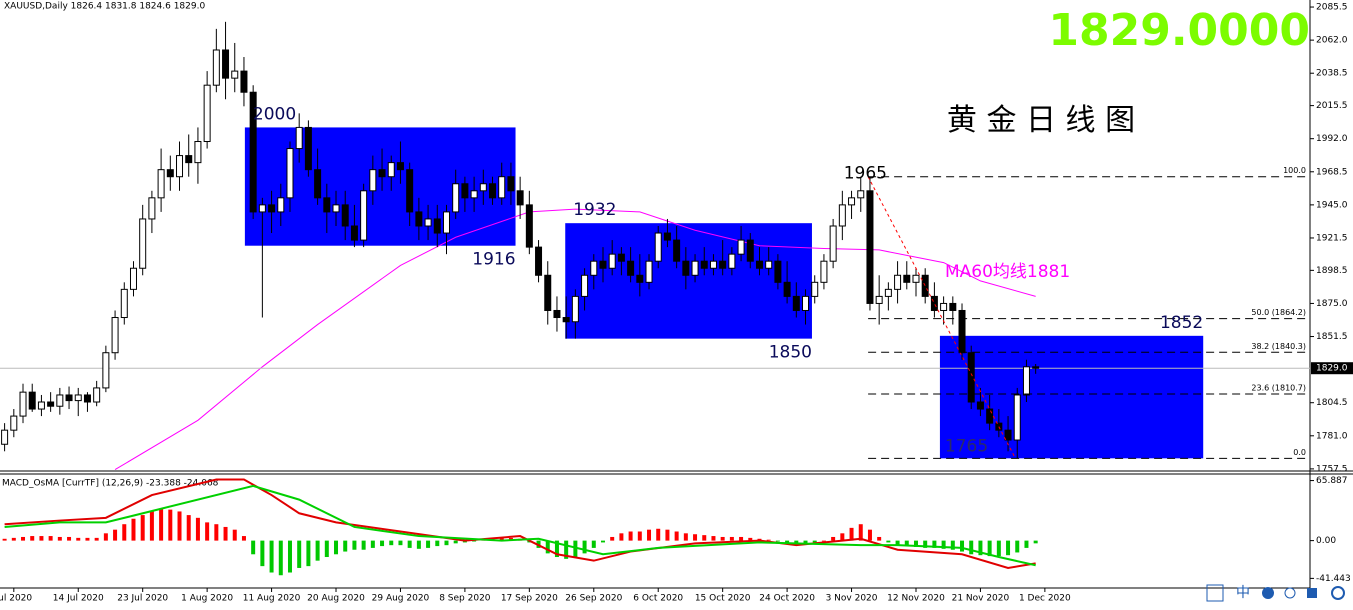 The width and height of the screenshot is (1353, 610). What do you see at coordinates (1332, 469) in the screenshot?
I see `y-tick-label: 1757.5` at bounding box center [1332, 469].